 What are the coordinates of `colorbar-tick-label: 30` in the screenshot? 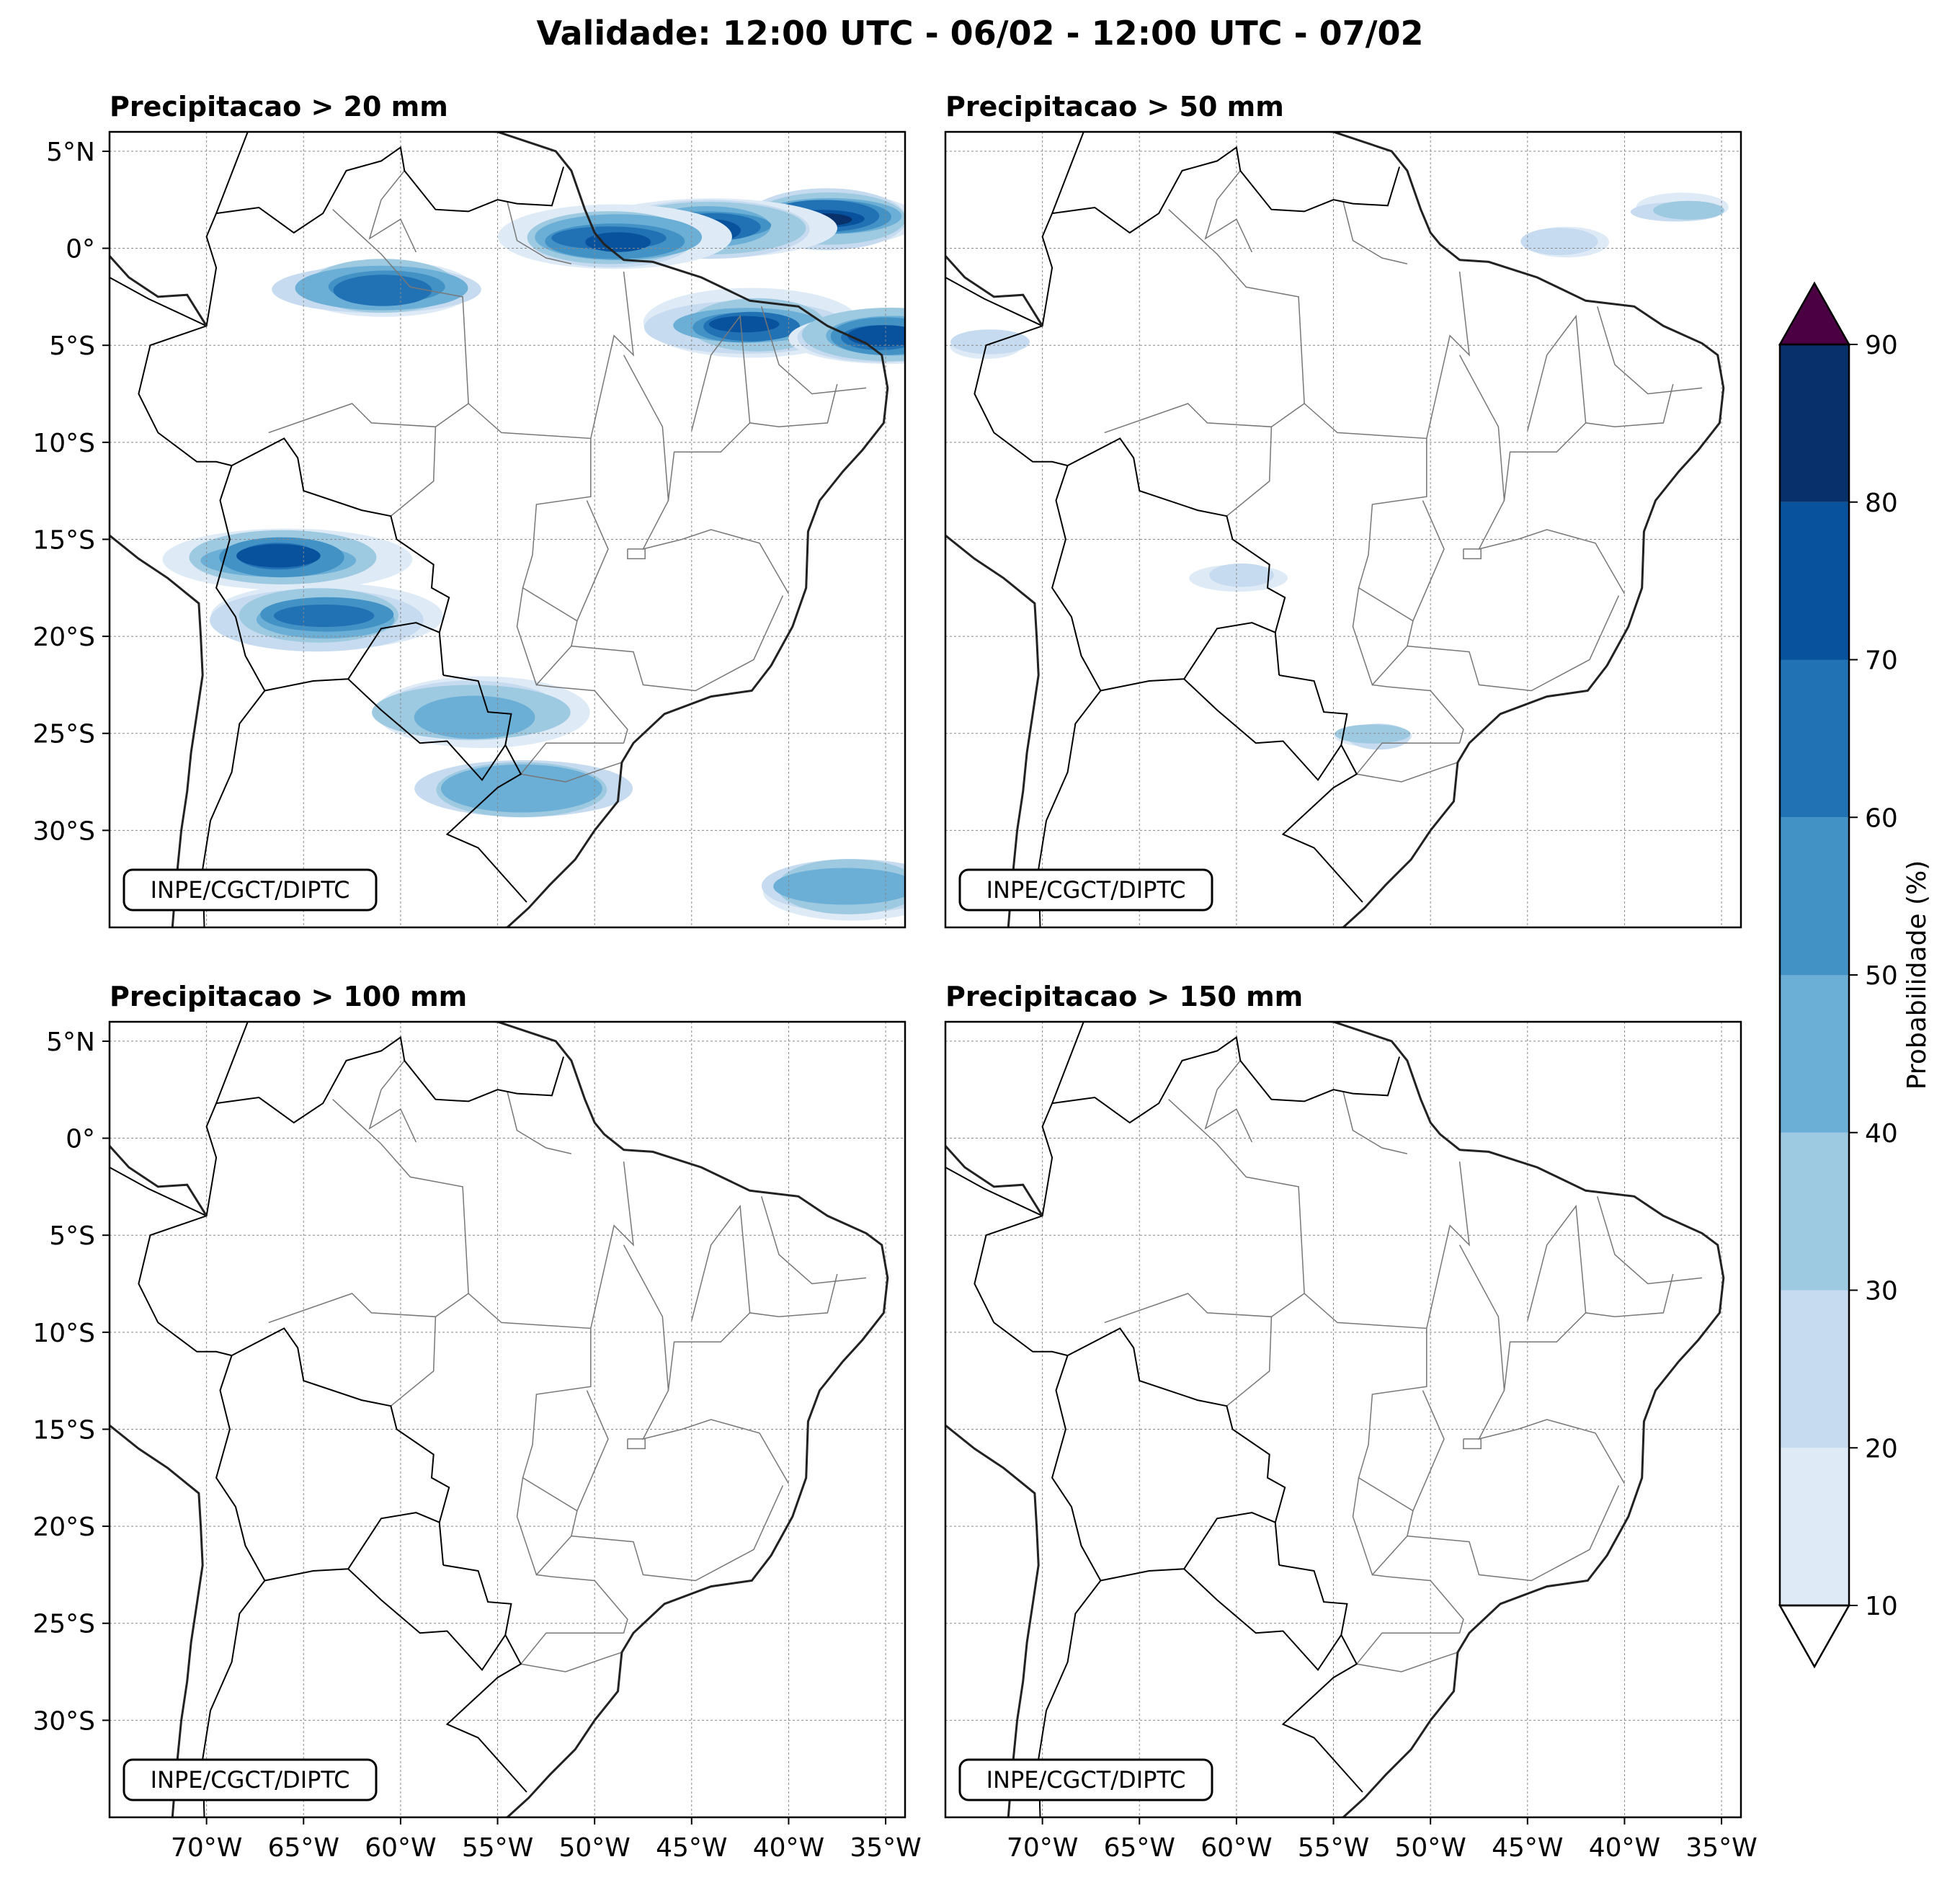 It's located at (1881, 1291).